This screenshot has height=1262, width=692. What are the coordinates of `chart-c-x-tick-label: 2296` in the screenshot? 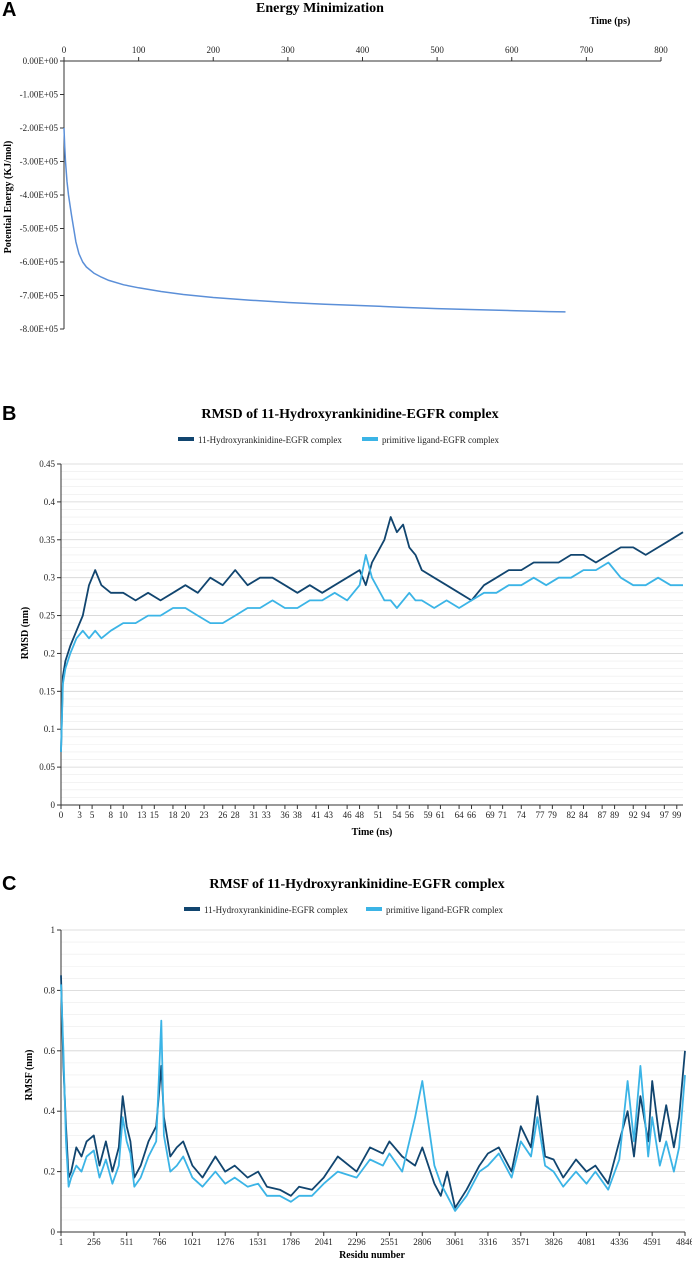 It's located at (357, 1242).